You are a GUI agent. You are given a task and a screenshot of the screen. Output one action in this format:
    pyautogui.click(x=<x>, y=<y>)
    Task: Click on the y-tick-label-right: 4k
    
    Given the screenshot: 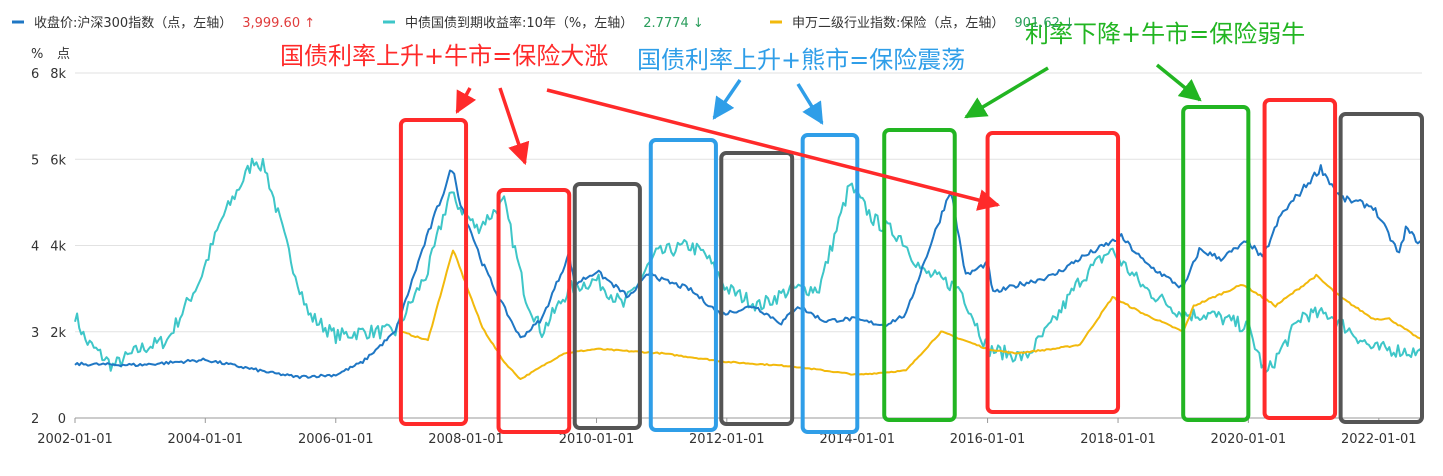 What is the action you would take?
    pyautogui.click(x=58, y=247)
    